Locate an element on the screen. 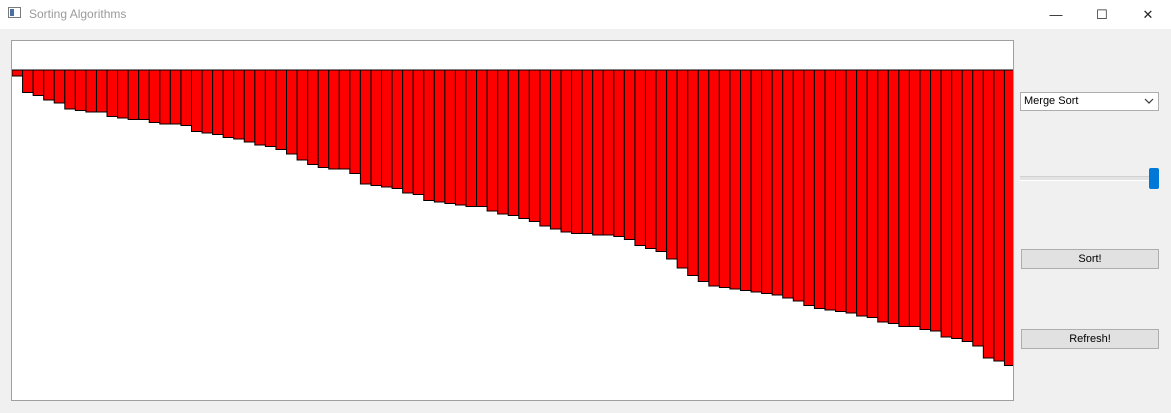 Image resolution: width=1171 pixels, height=413 pixels. algorithm-select: Merge Sort is located at coordinates (1089, 101).